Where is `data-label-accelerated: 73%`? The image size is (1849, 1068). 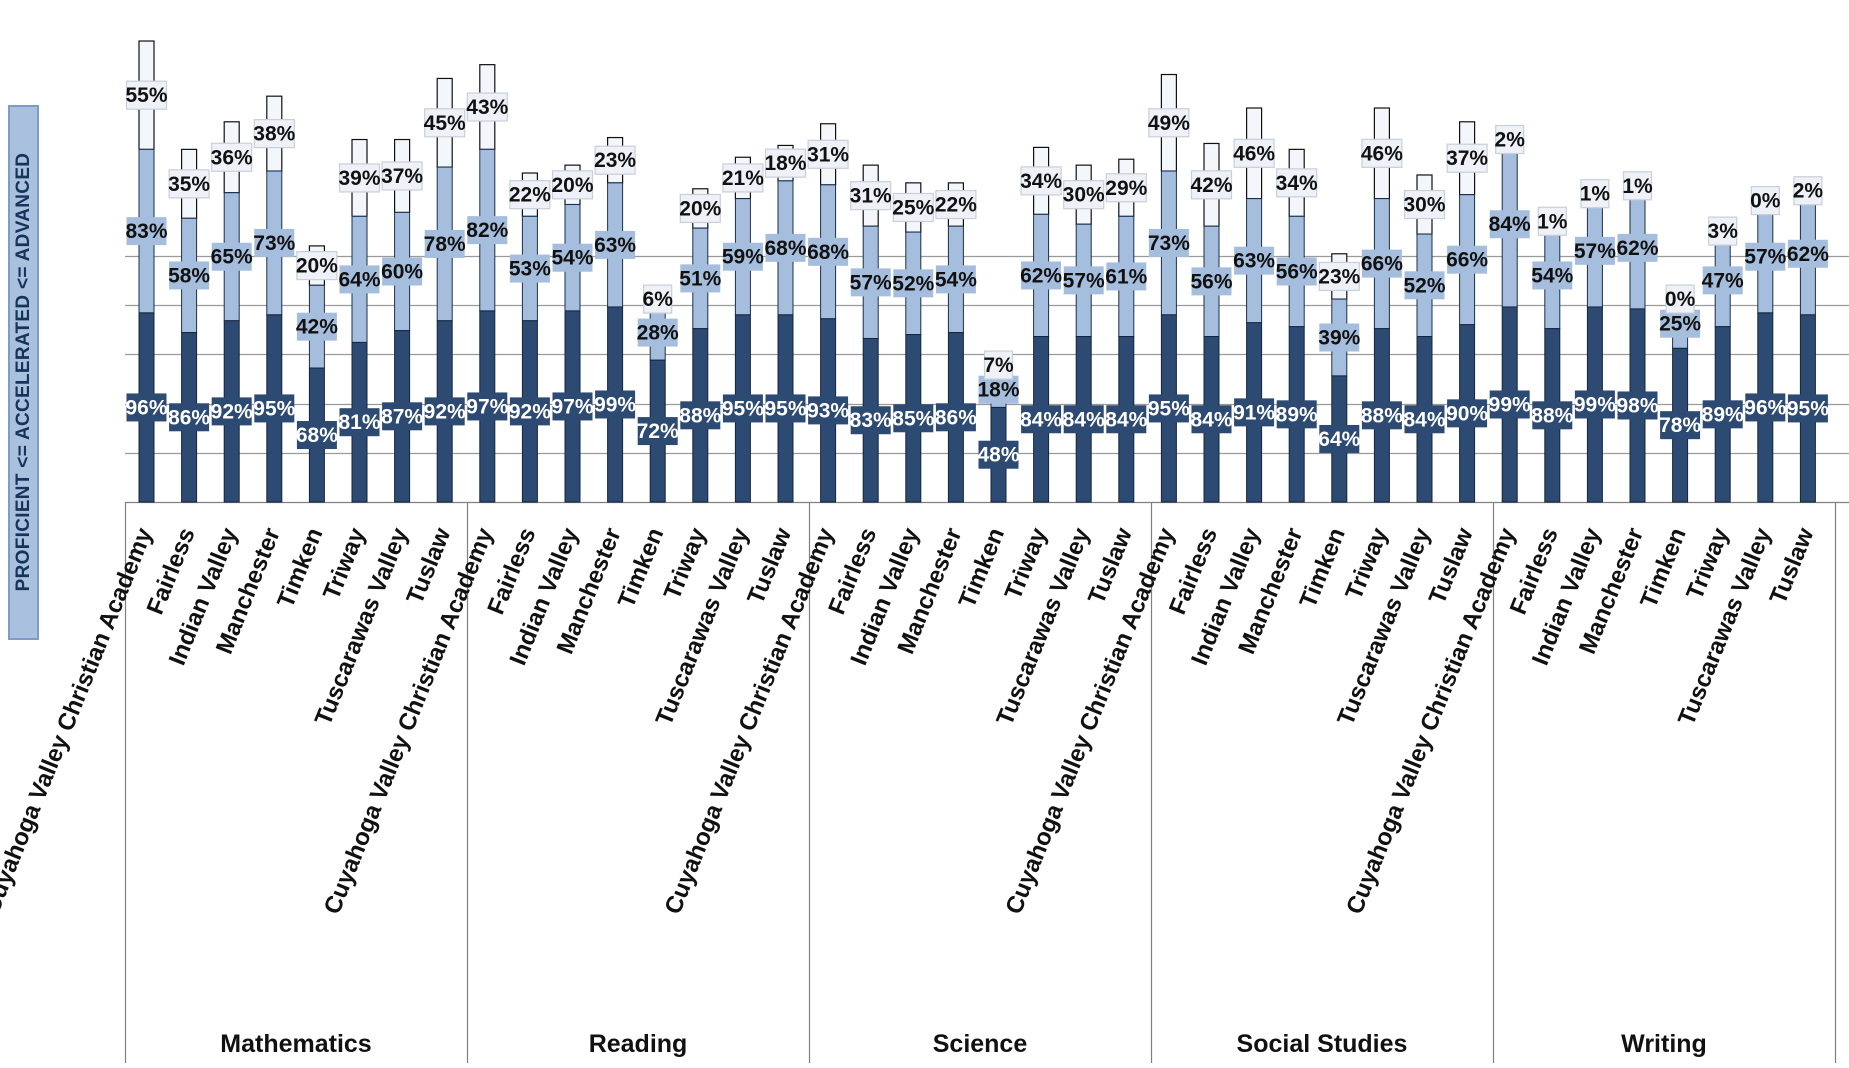 data-label-accelerated: 73% is located at coordinates (1169, 243).